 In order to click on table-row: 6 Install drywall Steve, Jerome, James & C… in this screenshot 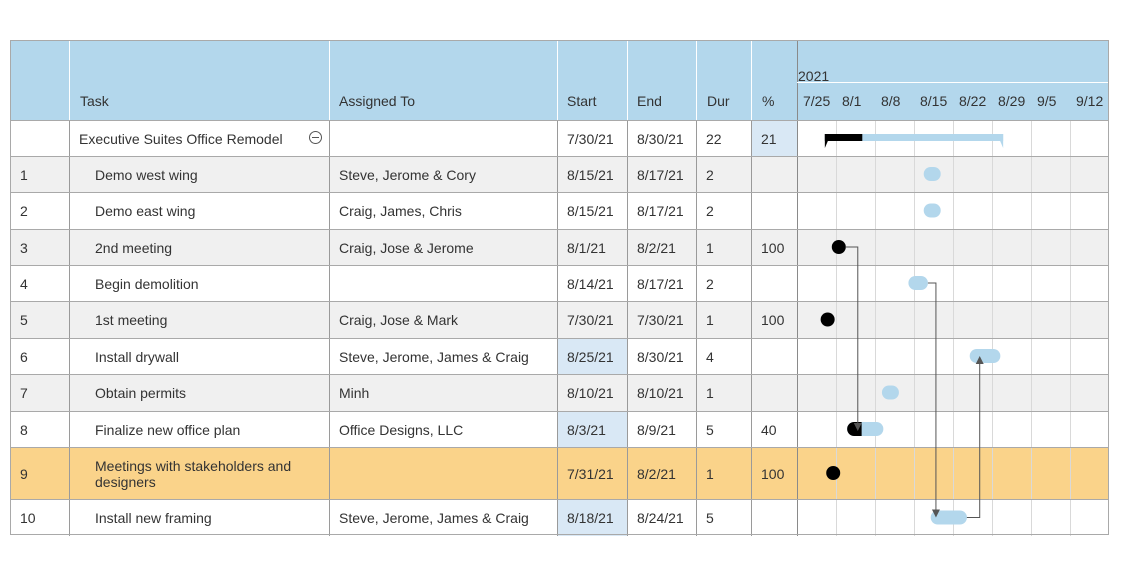, I will do `click(559, 356)`.